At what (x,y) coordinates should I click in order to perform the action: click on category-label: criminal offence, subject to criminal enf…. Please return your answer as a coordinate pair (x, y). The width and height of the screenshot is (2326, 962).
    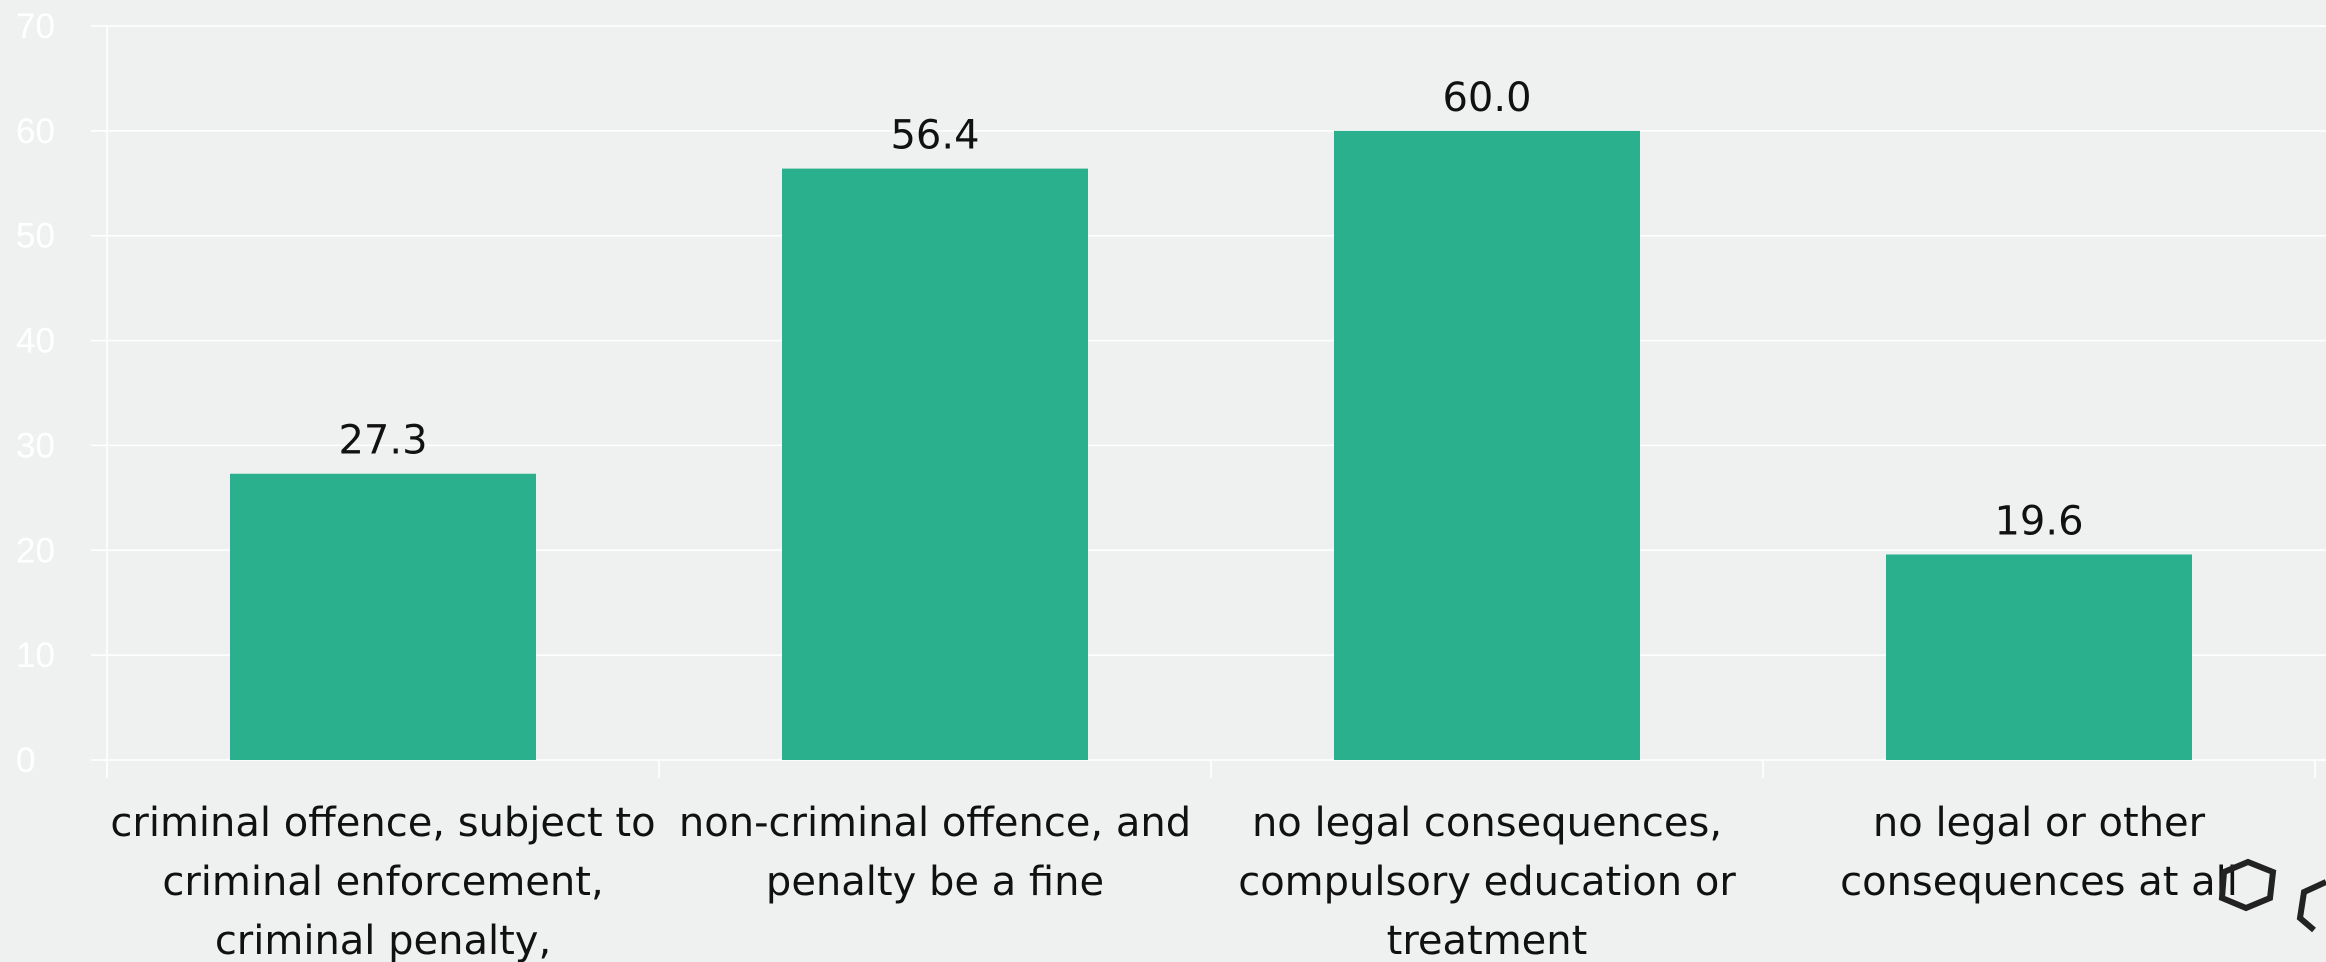
    Looking at the image, I should click on (382, 881).